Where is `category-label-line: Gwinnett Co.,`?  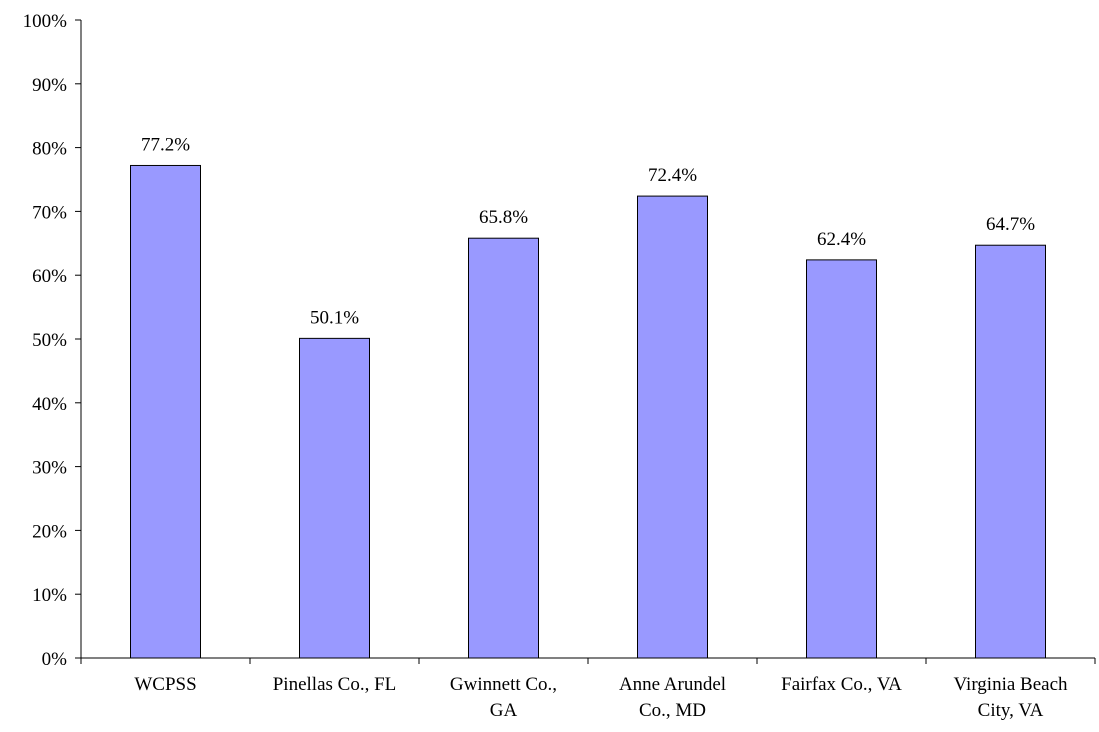 category-label-line: Gwinnett Co., is located at coordinates (503, 684).